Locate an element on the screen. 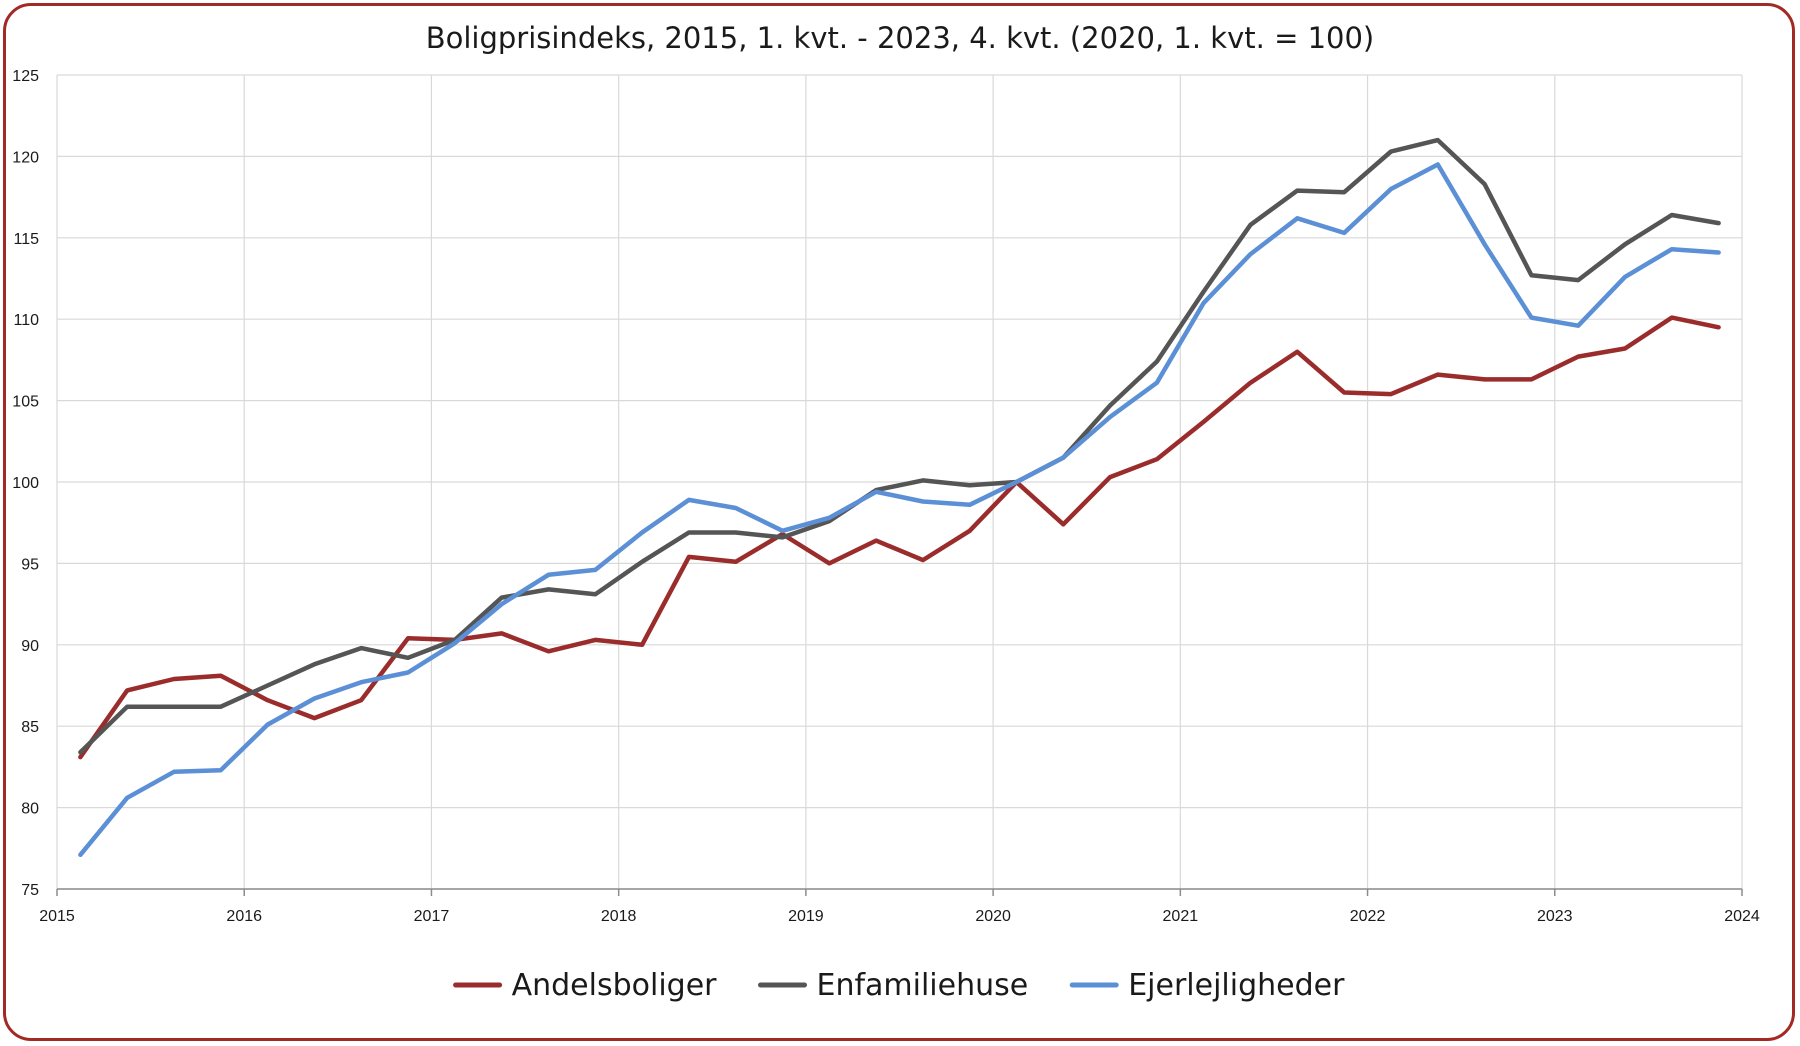  x-tick-label: 2020 is located at coordinates (993, 916).